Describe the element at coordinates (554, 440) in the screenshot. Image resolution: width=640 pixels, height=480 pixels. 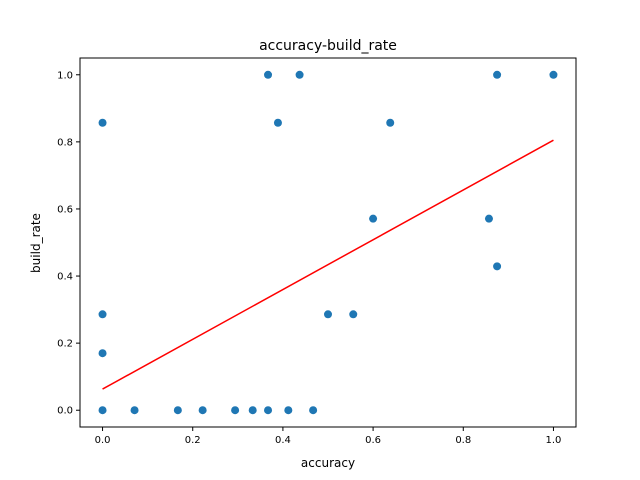
I see `x-tick-label: 1.0` at that location.